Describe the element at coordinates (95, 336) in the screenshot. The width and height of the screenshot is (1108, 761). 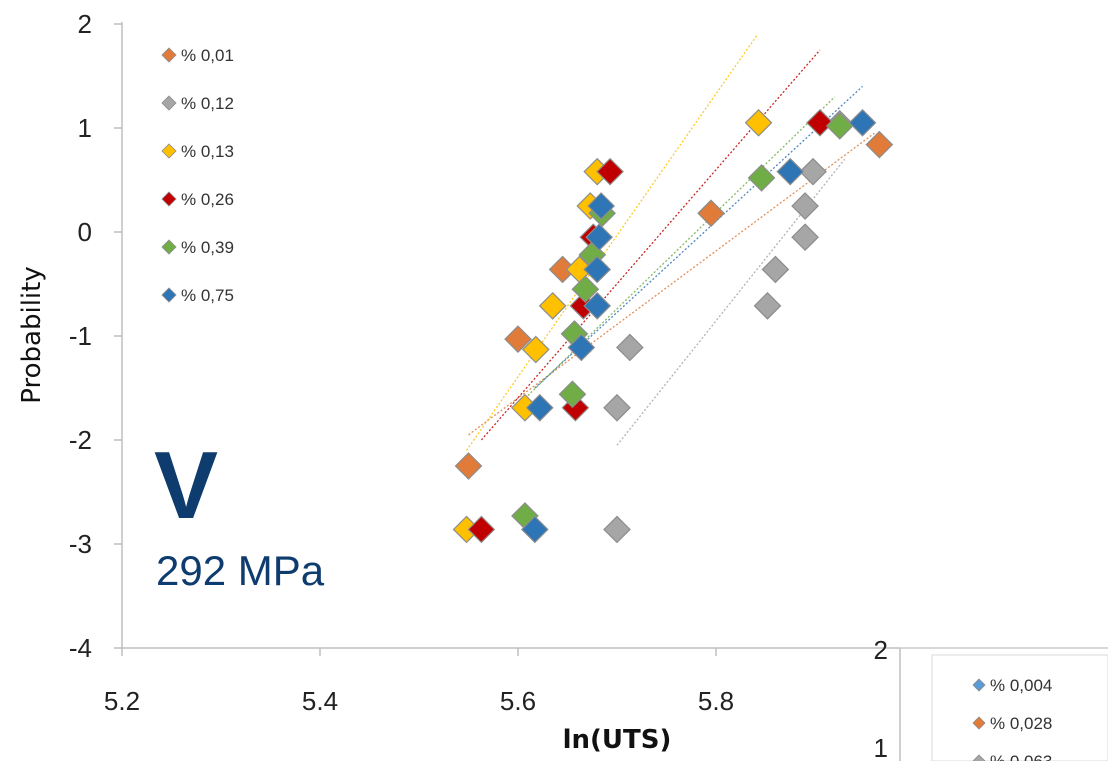
I see `y-tick-labels: 2 1 0 -1 -2 -3 -4` at that location.